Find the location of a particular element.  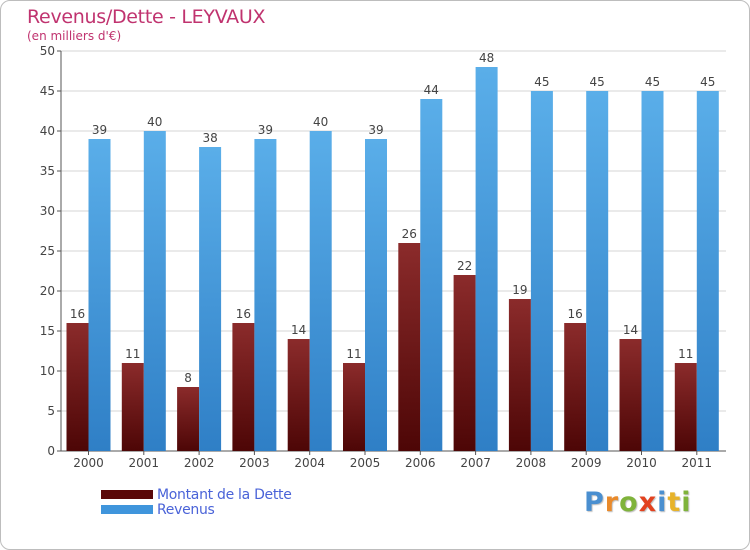

y-tick-label: 20 is located at coordinates (47, 291).